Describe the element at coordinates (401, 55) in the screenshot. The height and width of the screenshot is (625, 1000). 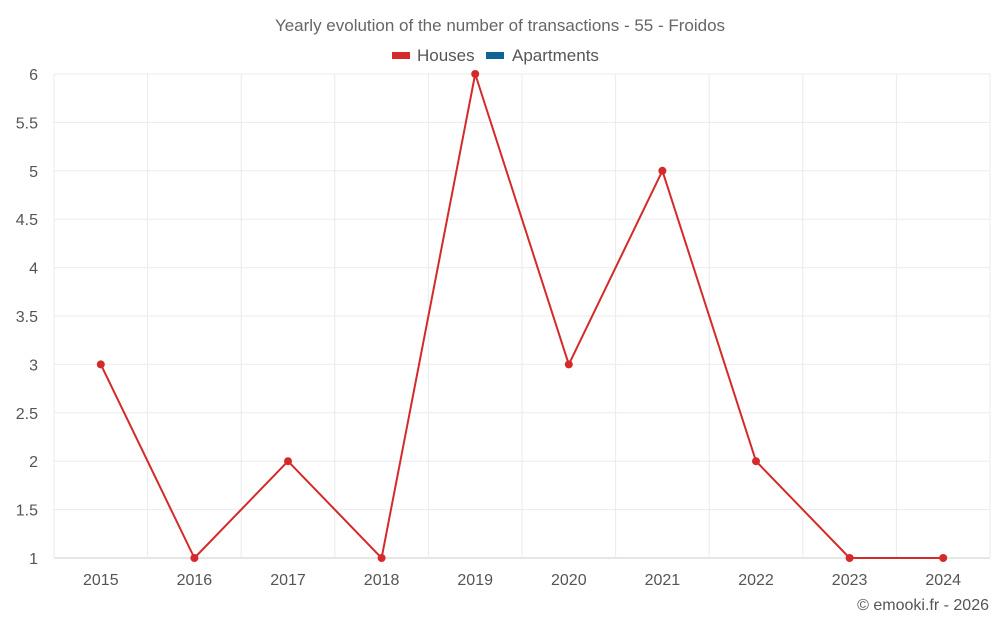
I see `legend-swatch-houses` at that location.